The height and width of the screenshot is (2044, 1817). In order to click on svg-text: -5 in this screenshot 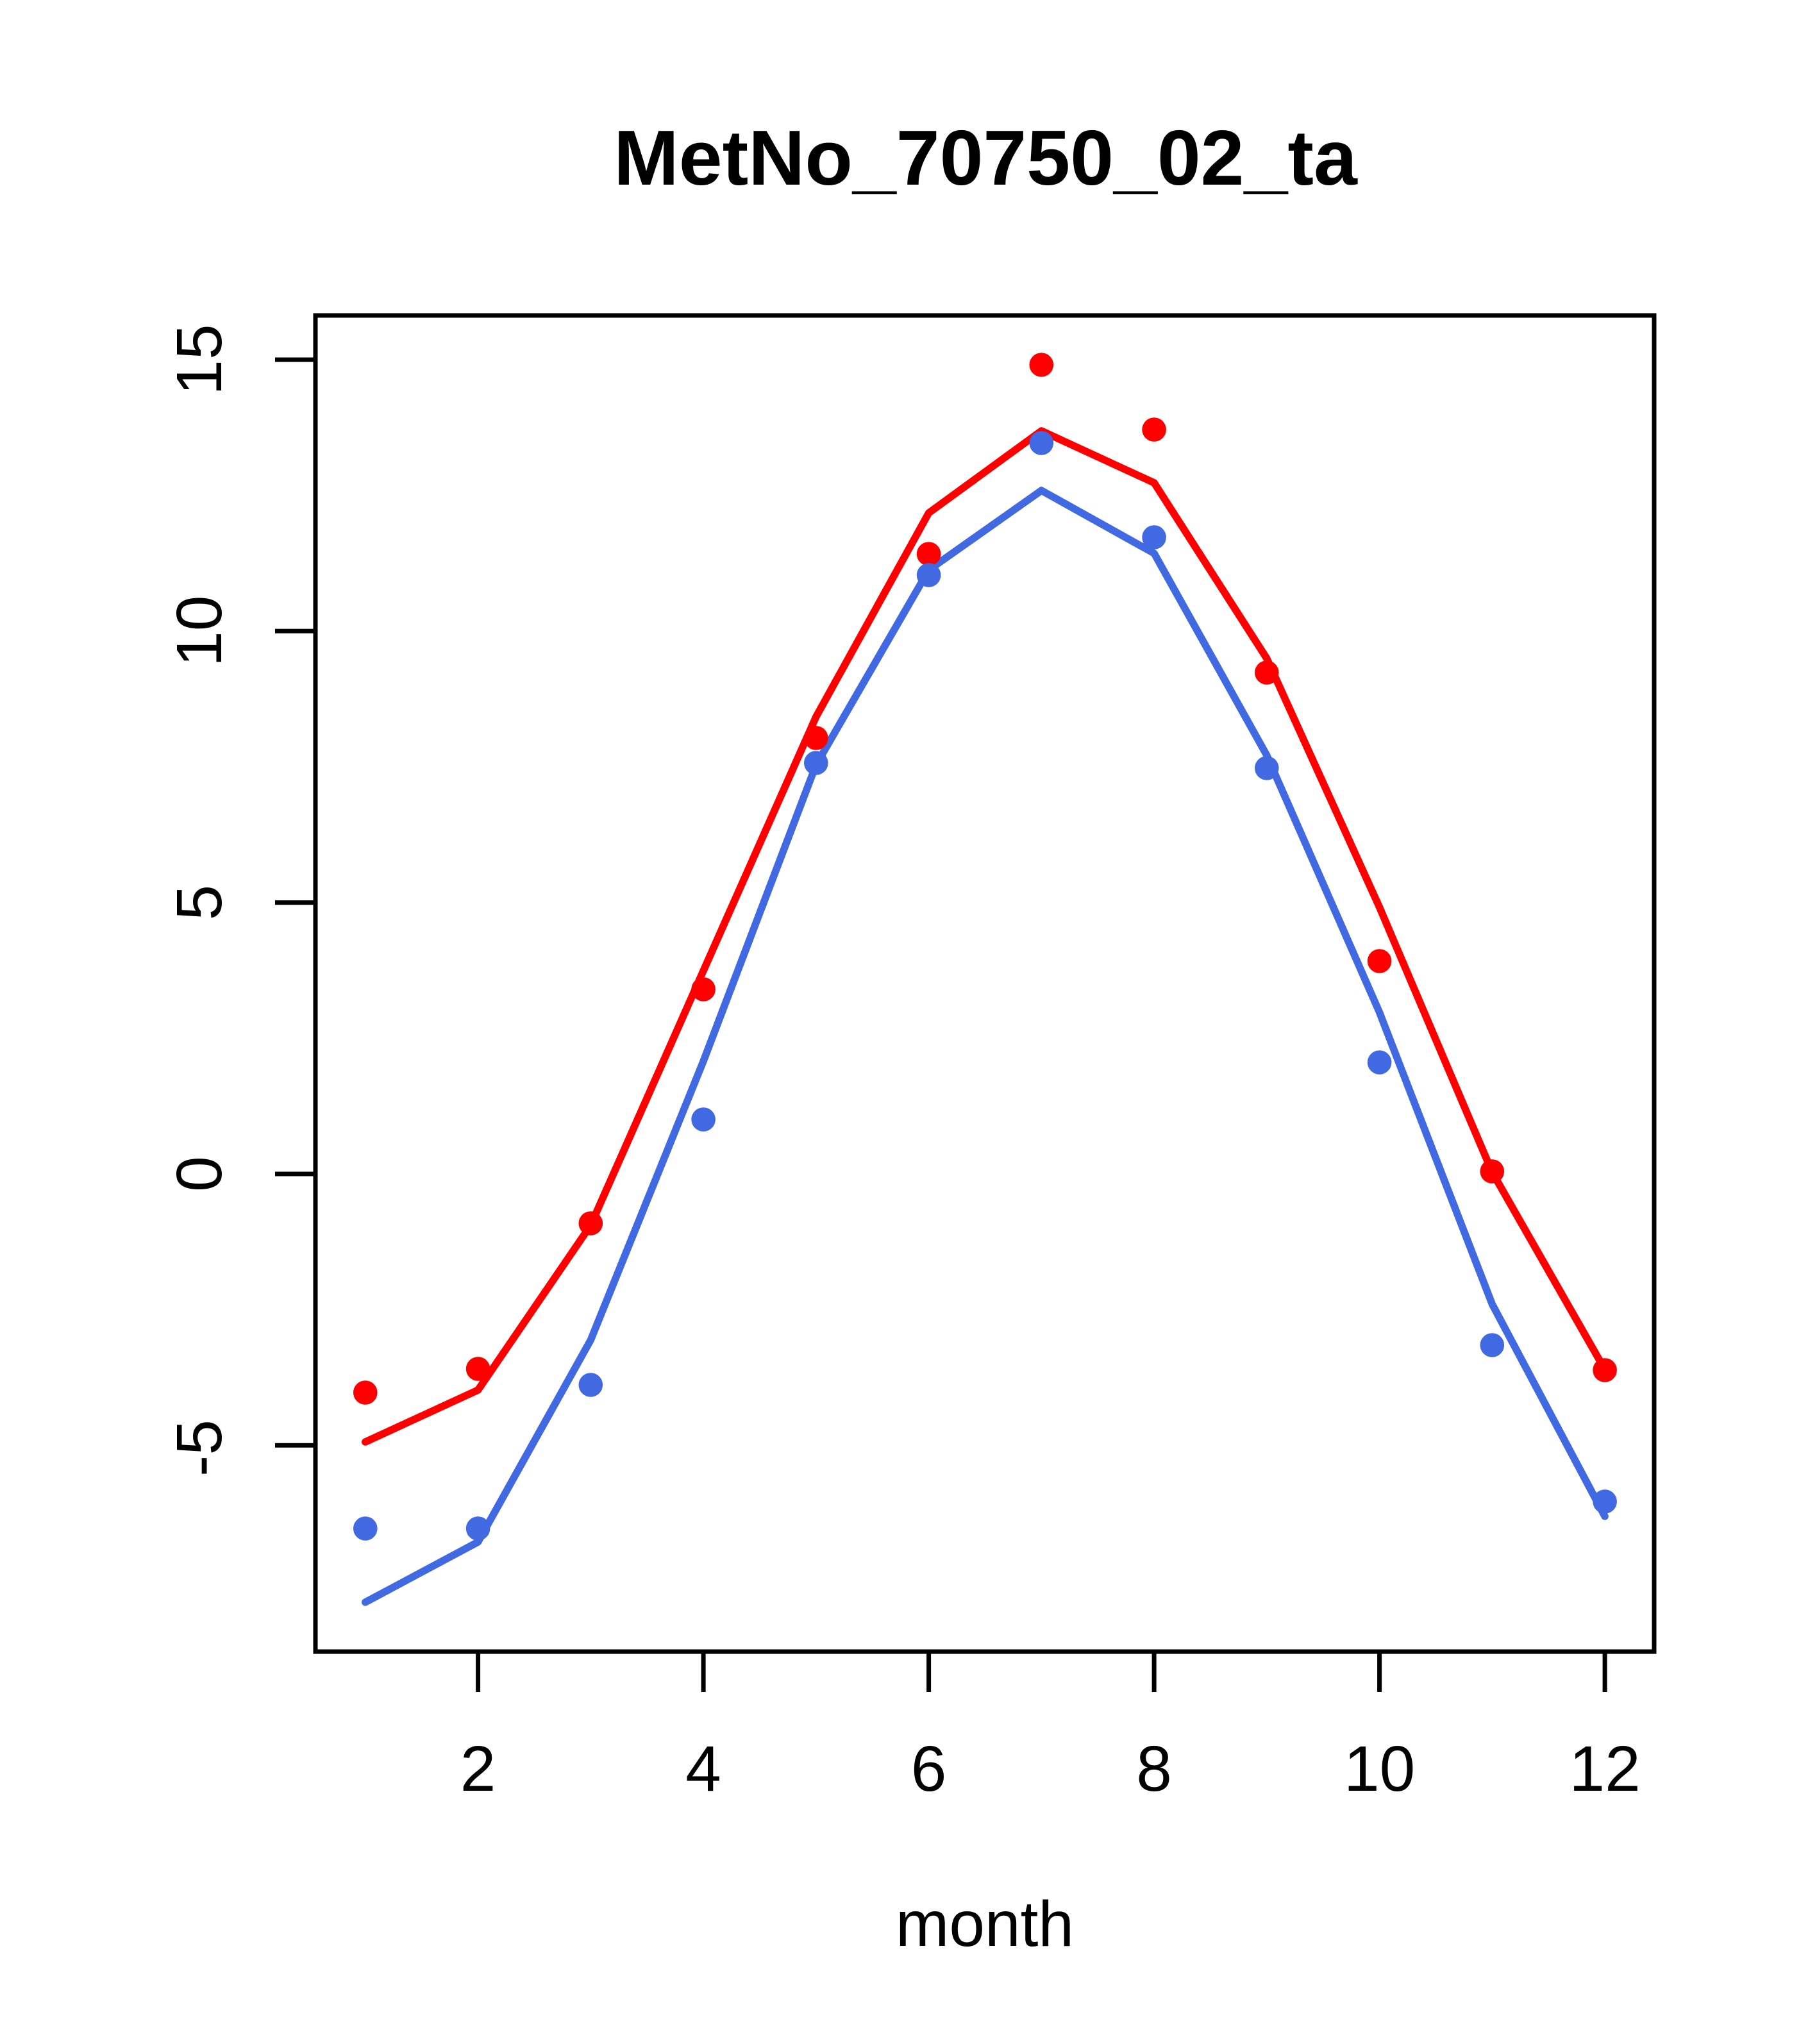, I will do `click(199, 1448)`.